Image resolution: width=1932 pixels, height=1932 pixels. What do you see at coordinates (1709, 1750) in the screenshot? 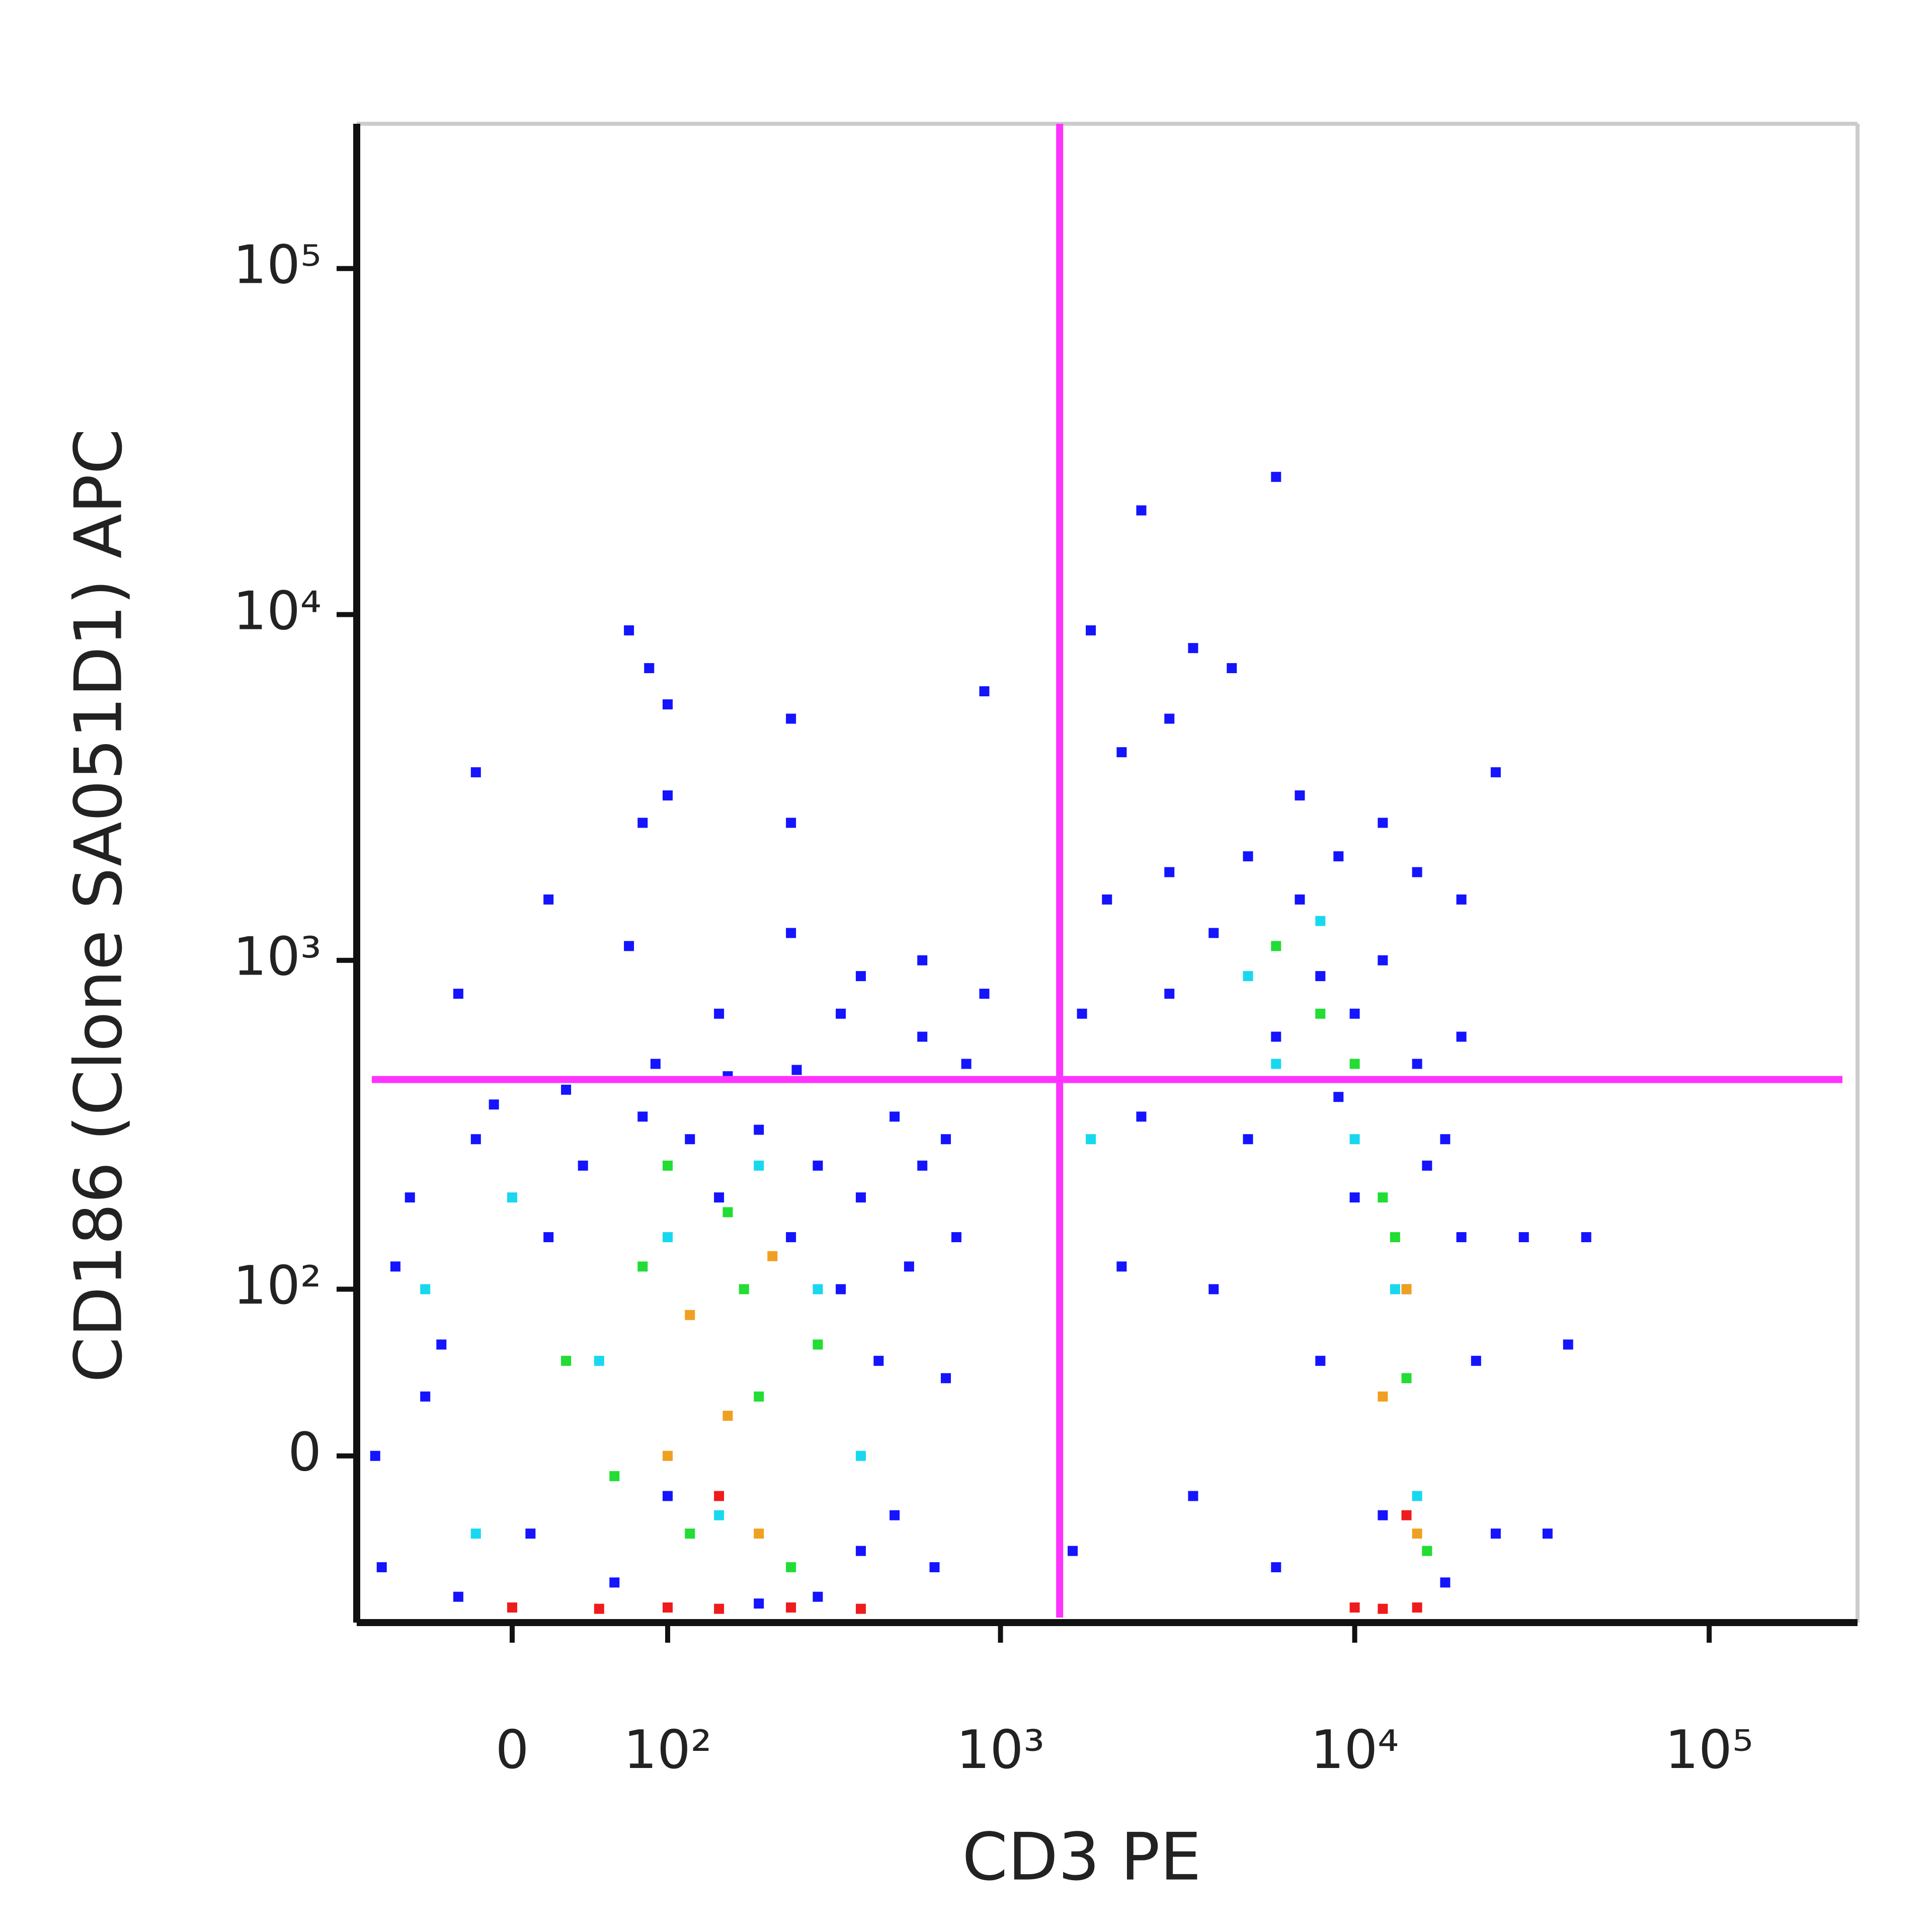
I see `x-tick-label: 10⁵` at bounding box center [1709, 1750].